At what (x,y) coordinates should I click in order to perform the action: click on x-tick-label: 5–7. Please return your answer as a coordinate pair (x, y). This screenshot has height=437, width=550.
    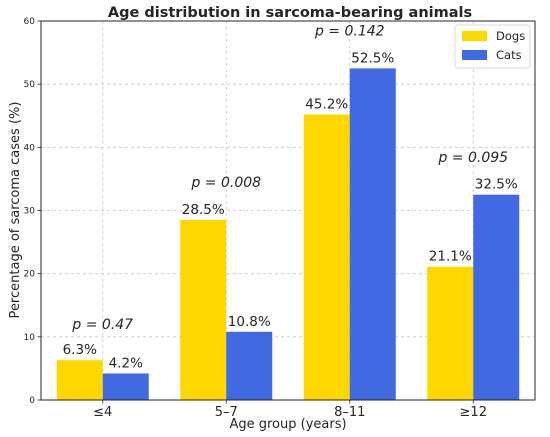
    Looking at the image, I should click on (226, 412).